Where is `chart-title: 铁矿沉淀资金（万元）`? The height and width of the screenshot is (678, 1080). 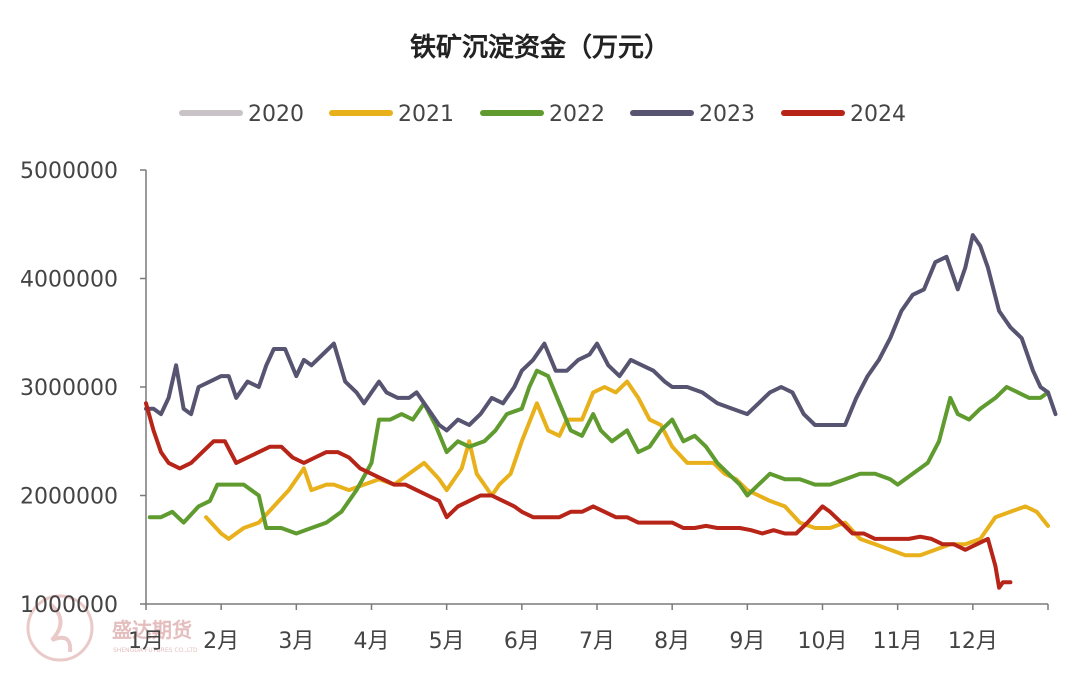 chart-title: 铁矿沉淀资金（万元） is located at coordinates (540, 47).